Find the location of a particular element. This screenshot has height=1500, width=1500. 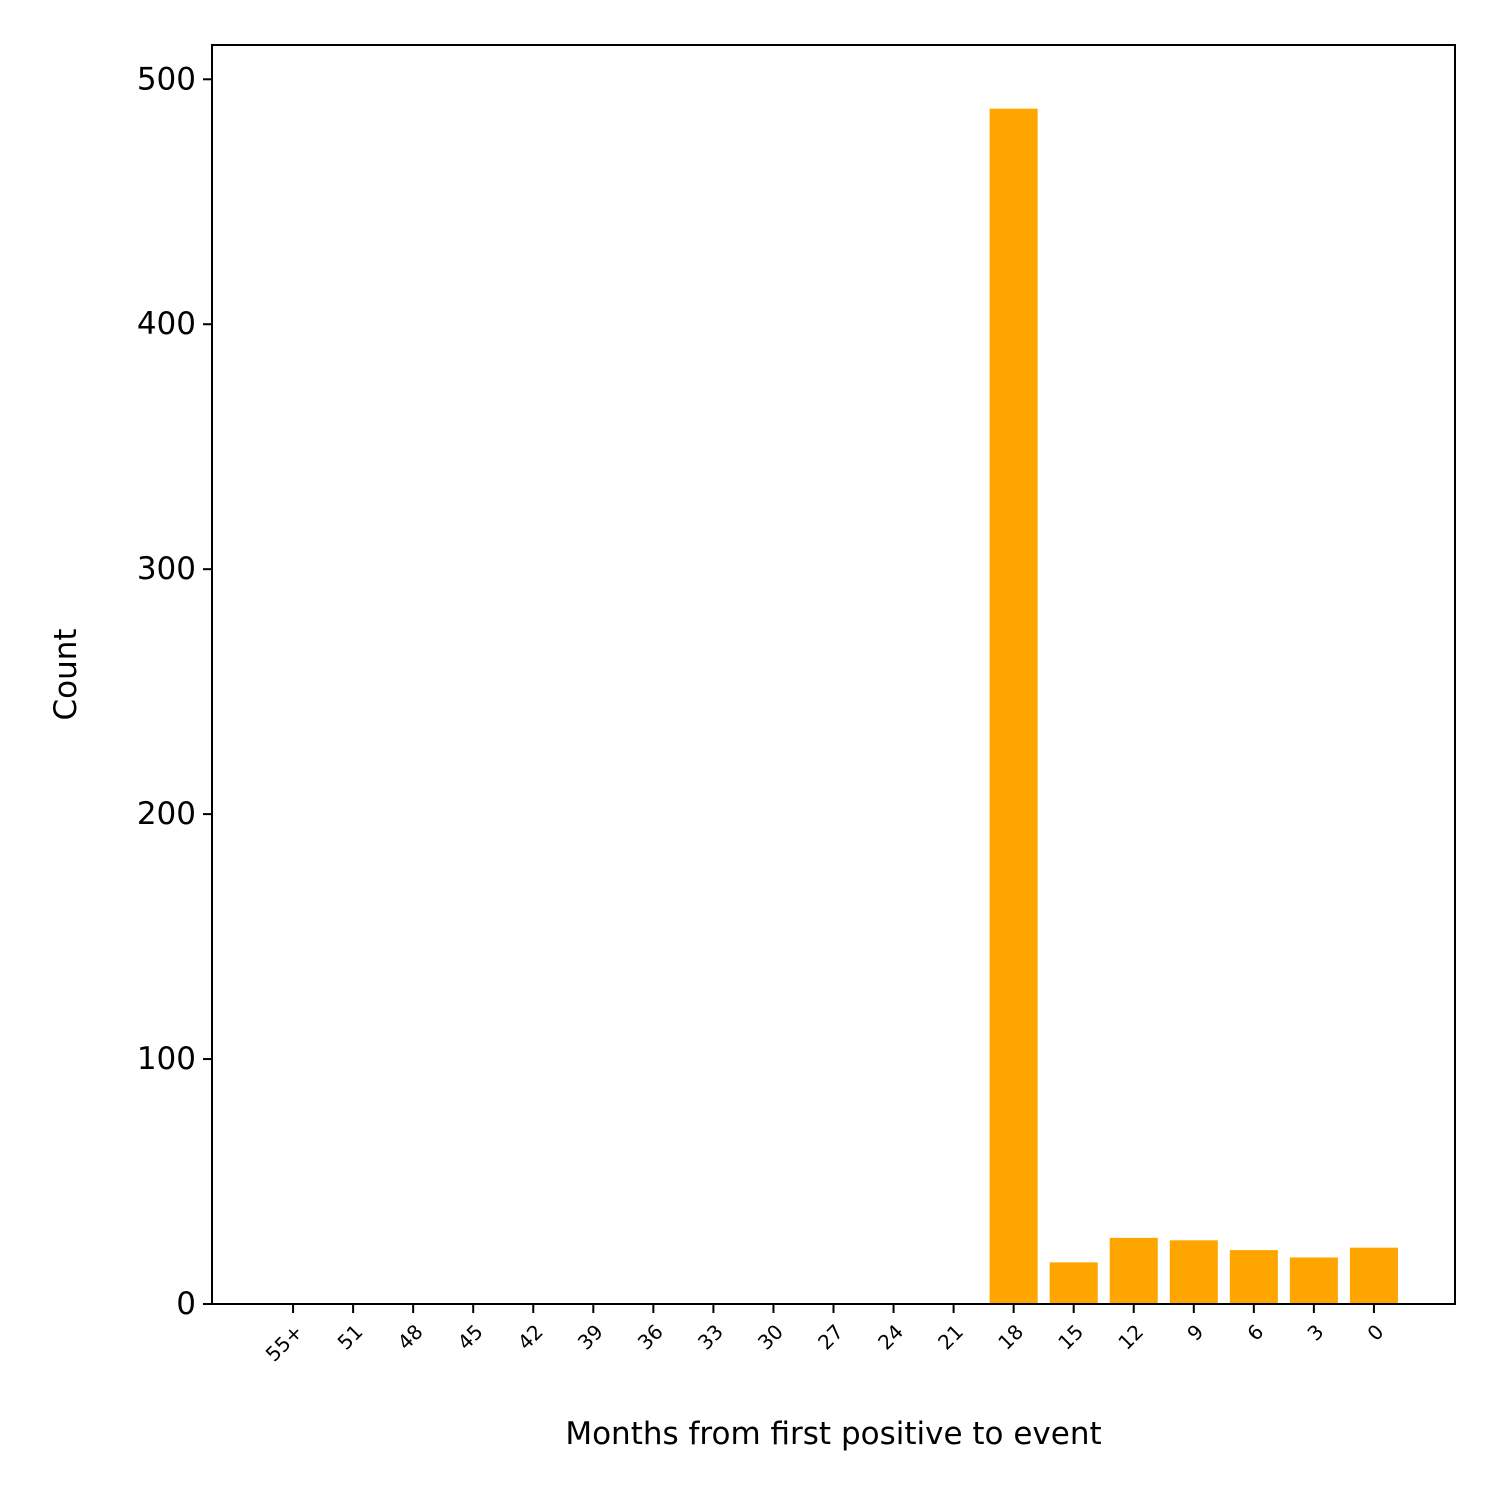

y-tick-label: 200 is located at coordinates (166, 814).